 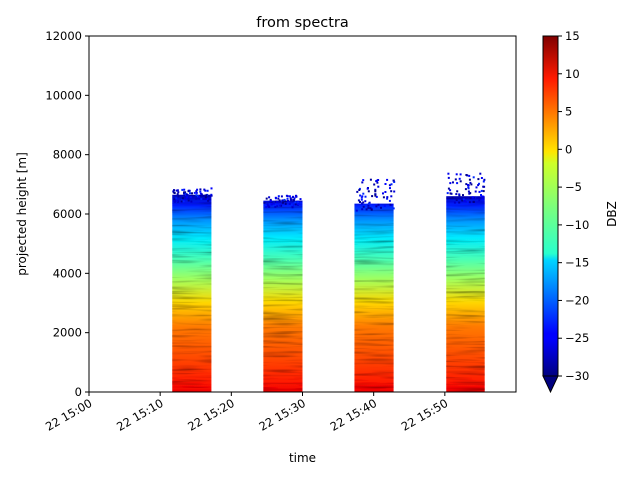 What do you see at coordinates (67, 155) in the screenshot?
I see `y-tick-label: 8000` at bounding box center [67, 155].